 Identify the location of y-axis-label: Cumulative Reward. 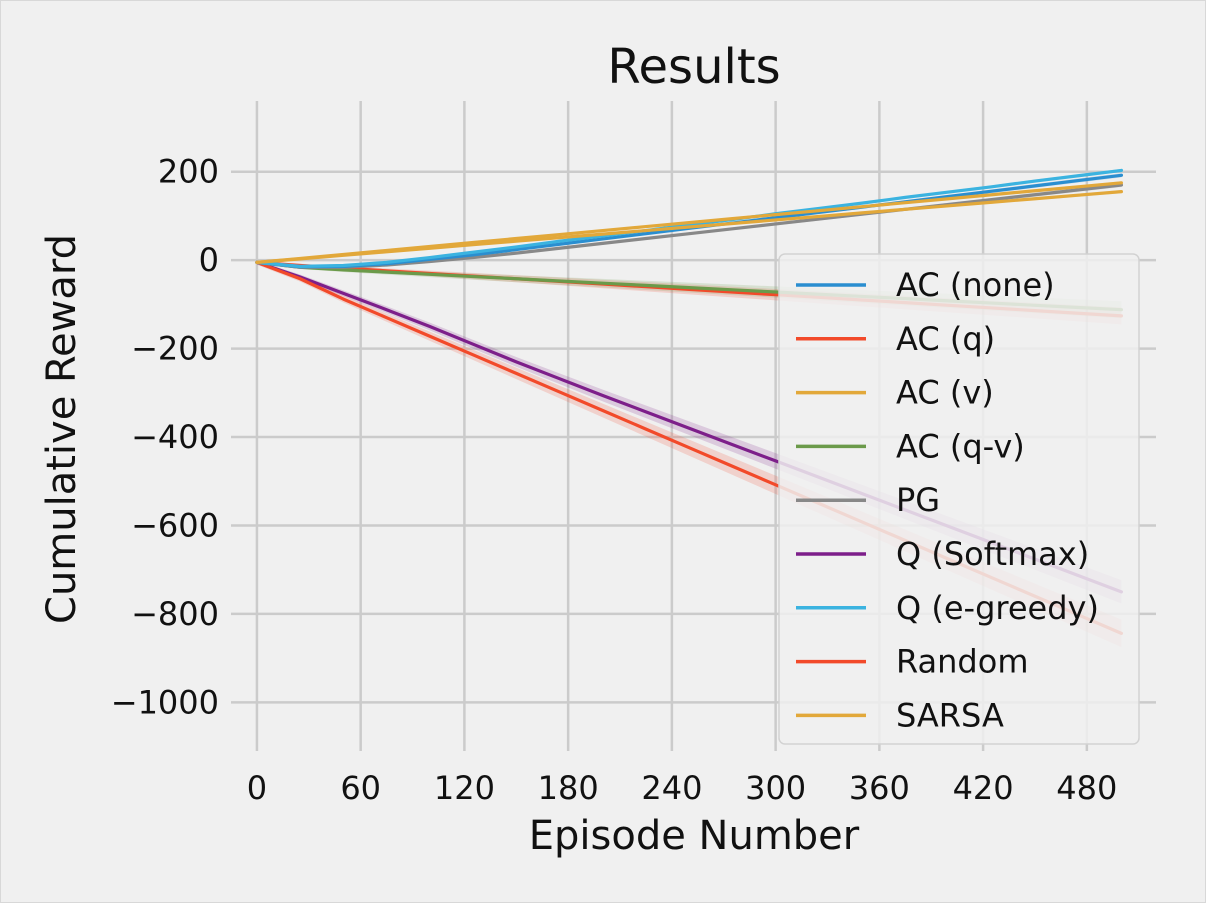
(62, 429).